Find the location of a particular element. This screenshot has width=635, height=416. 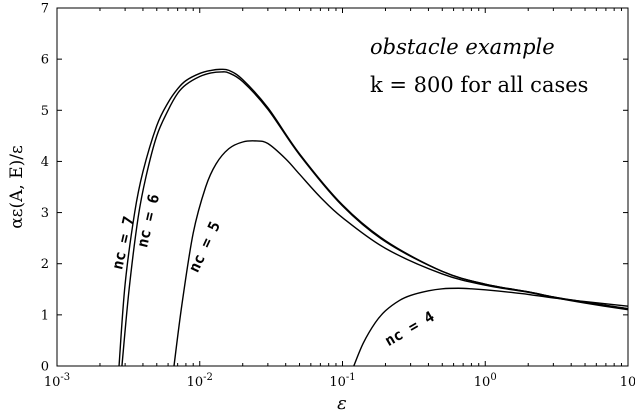

y-tick-label: 1 is located at coordinates (45, 315).